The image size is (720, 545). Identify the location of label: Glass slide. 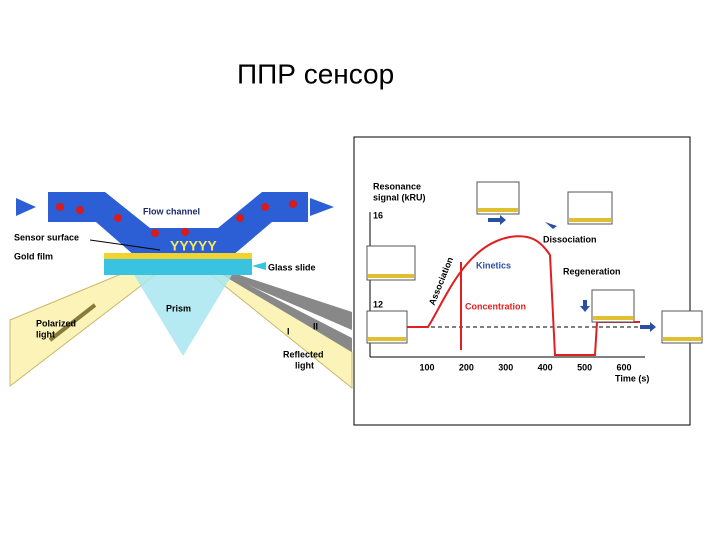
(292, 267).